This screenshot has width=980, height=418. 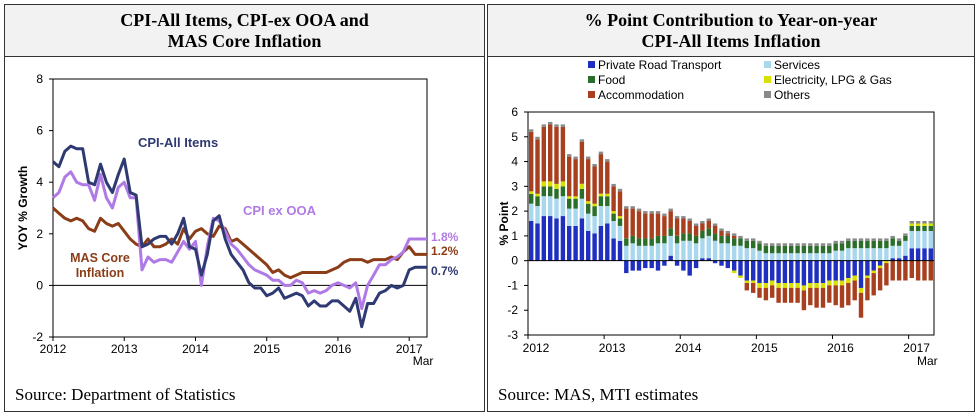 I want to click on series-name-label: CPI-All Items, so click(x=178, y=142).